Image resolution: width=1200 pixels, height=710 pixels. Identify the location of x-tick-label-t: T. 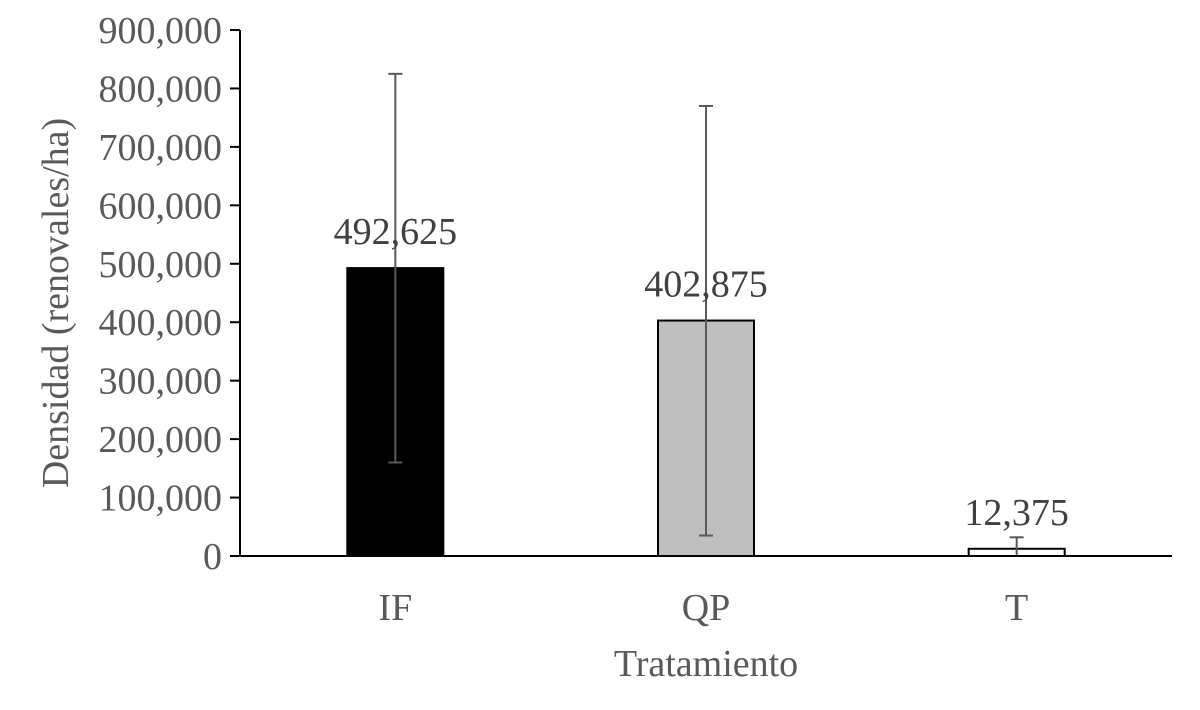
(1016, 608).